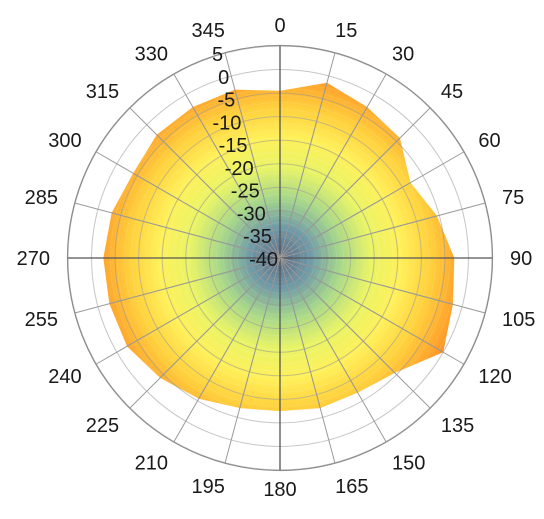 Image resolution: width=544 pixels, height=519 pixels. What do you see at coordinates (279, 490) in the screenshot?
I see `angle-label-180: 180` at bounding box center [279, 490].